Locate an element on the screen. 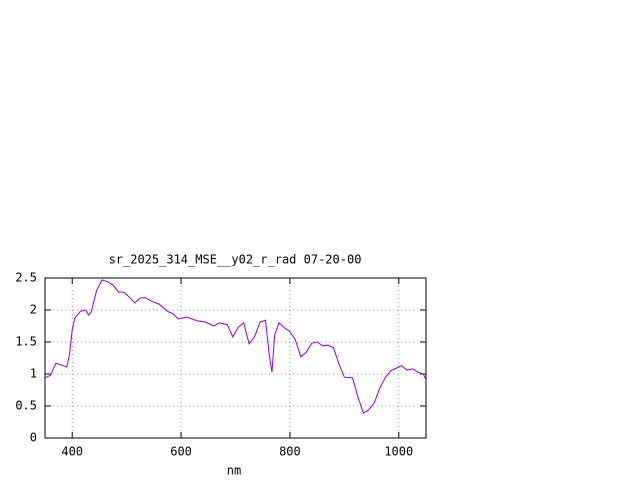 This screenshot has width=640, height=480. y-tick-label: 2.5 is located at coordinates (26, 278).